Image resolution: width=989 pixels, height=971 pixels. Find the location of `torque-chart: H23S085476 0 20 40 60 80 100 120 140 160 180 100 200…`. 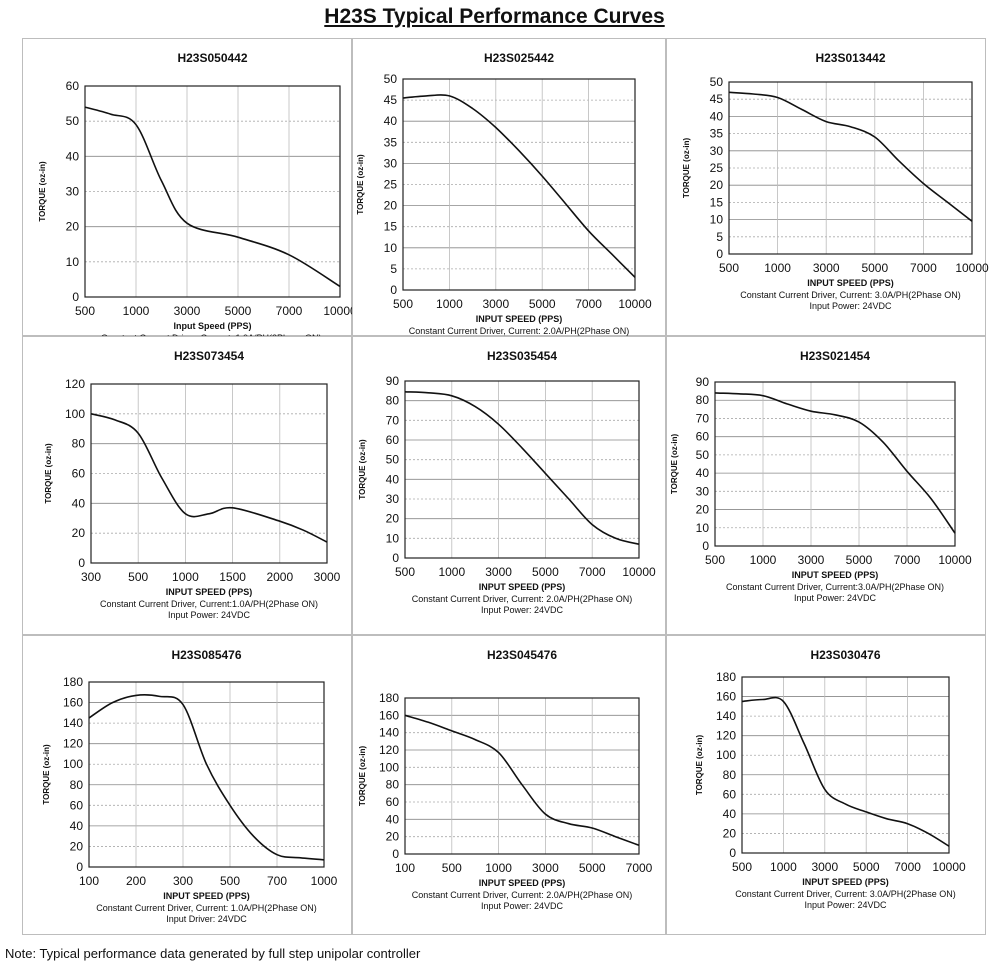

torque-chart: H23S085476 0 20 40 60 80 100 120 140 160 180 100 200… is located at coordinates (190, 786).